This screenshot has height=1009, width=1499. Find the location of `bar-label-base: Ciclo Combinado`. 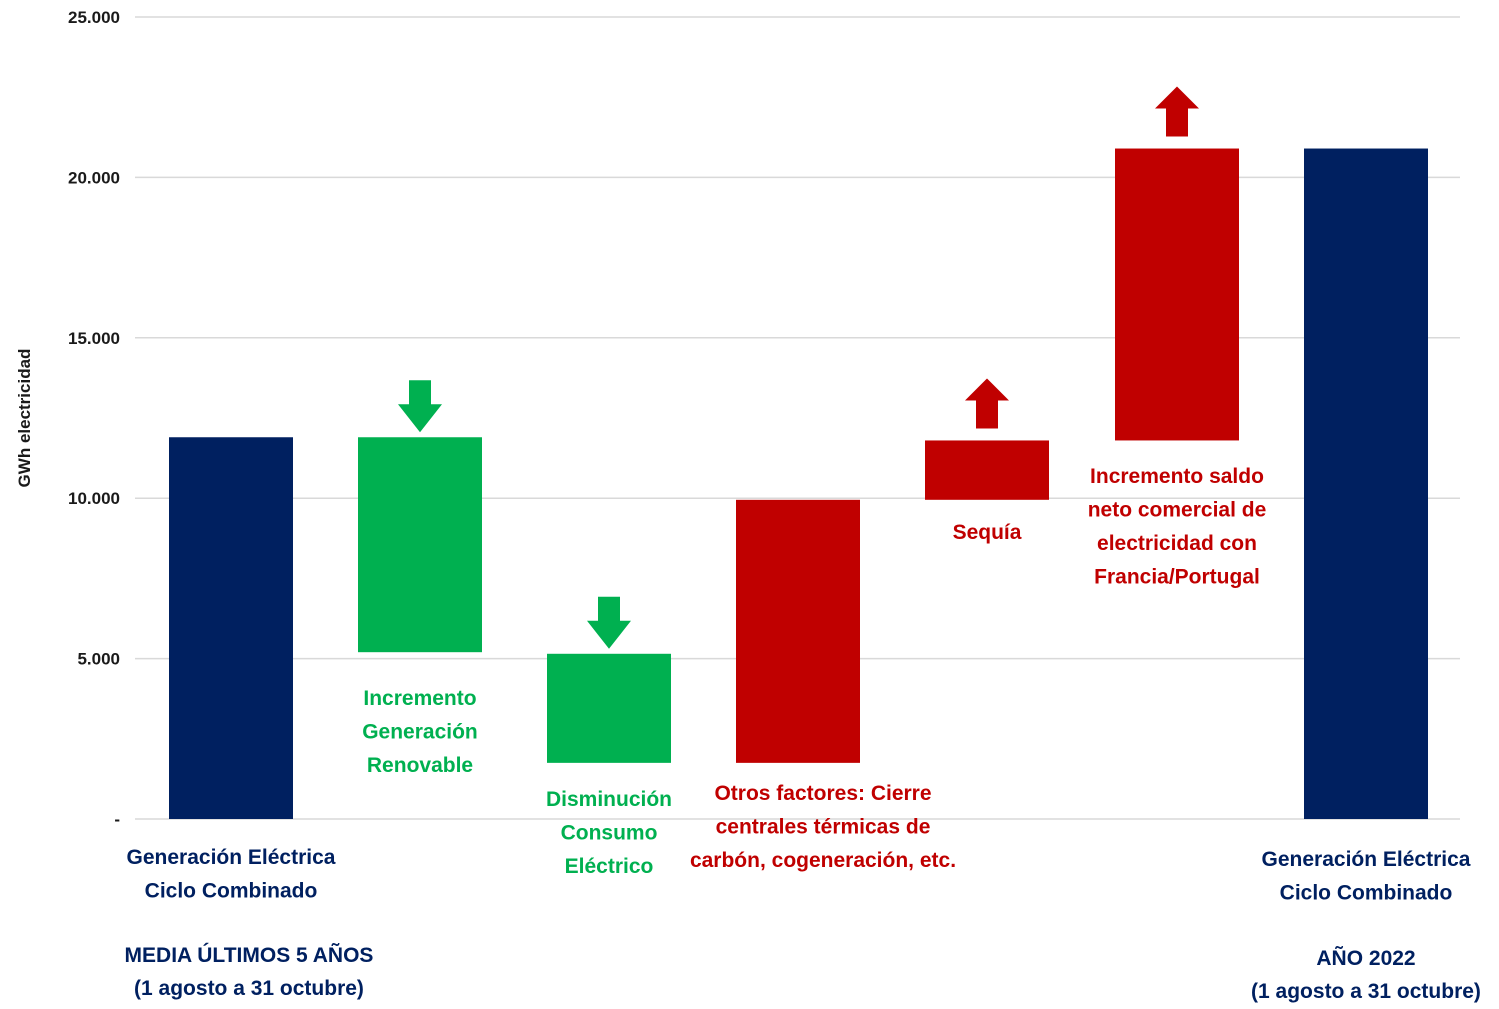

bar-label-base: Ciclo Combinado is located at coordinates (231, 891).